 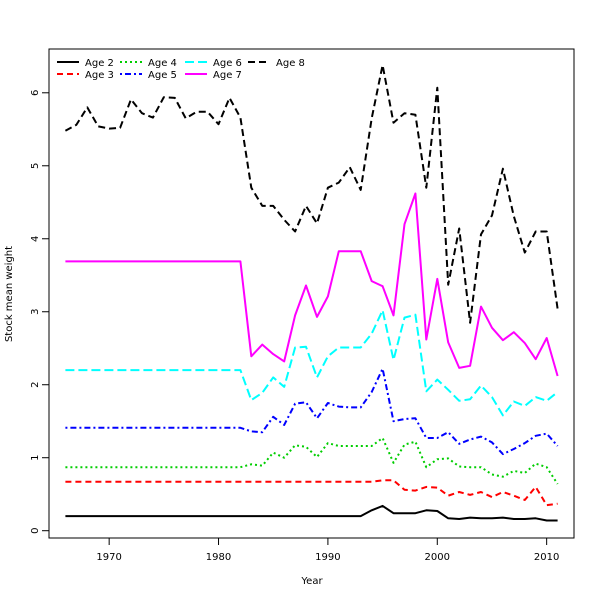 What do you see at coordinates (227, 63) in the screenshot?
I see `legend-label-age-6: Age 6` at bounding box center [227, 63].